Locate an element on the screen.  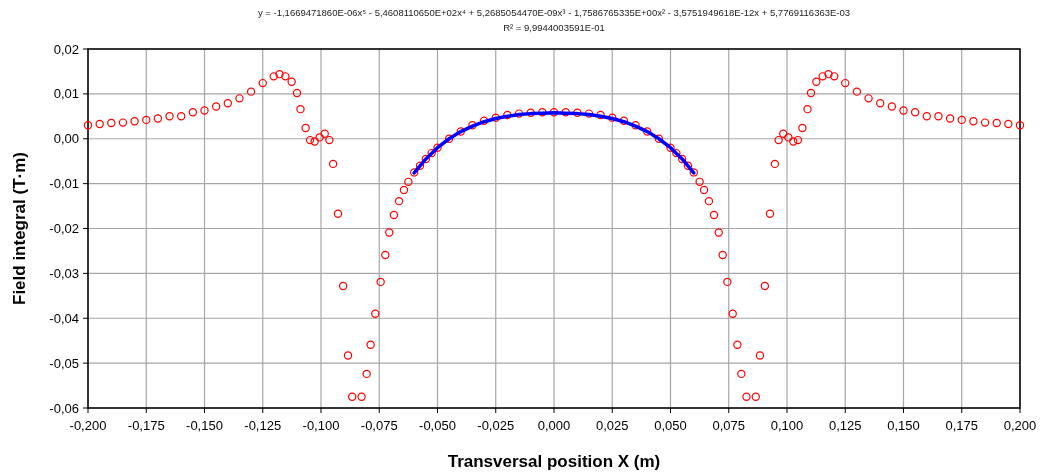
x-tick-label: 0,000 is located at coordinates (554, 425).